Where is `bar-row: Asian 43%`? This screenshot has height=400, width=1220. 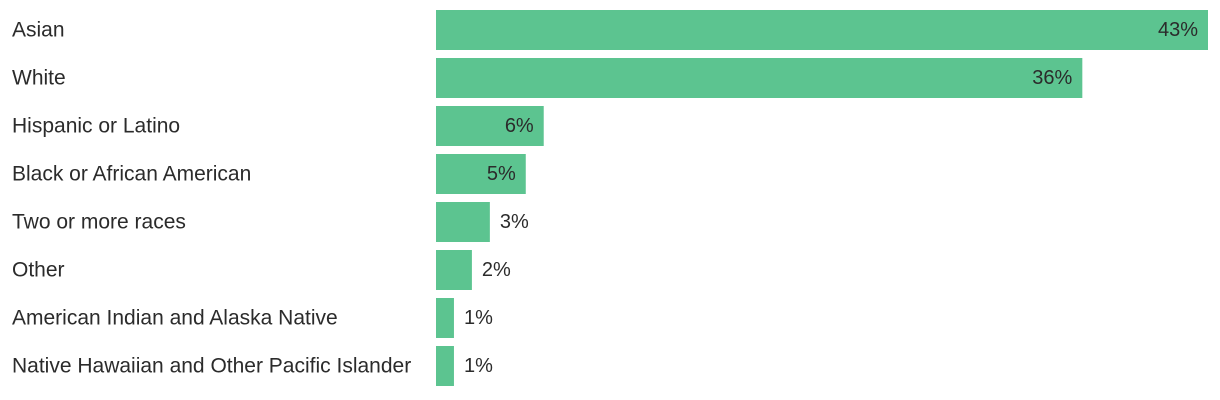
bar-row: Asian 43% is located at coordinates (610, 30).